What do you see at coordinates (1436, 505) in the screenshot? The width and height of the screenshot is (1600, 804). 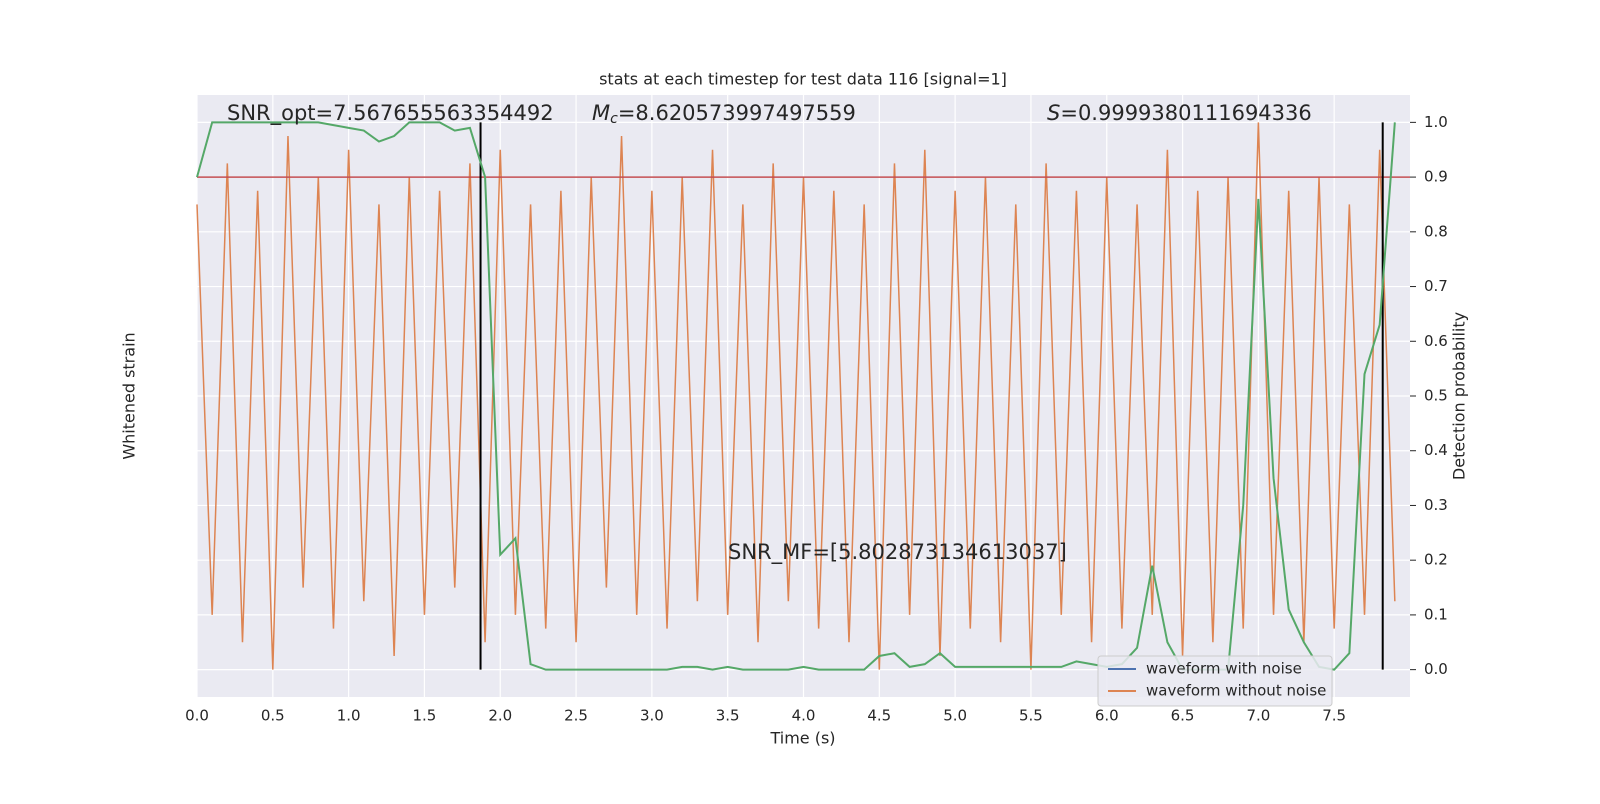 I see `y2-tick-label: 0.3` at bounding box center [1436, 505].